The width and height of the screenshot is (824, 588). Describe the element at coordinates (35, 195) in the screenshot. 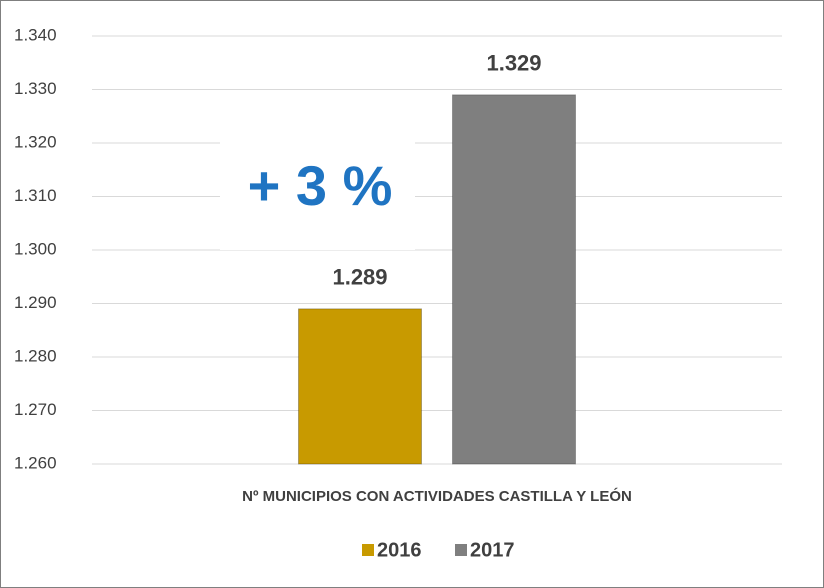

I see `y-tick-label: 1.310` at that location.